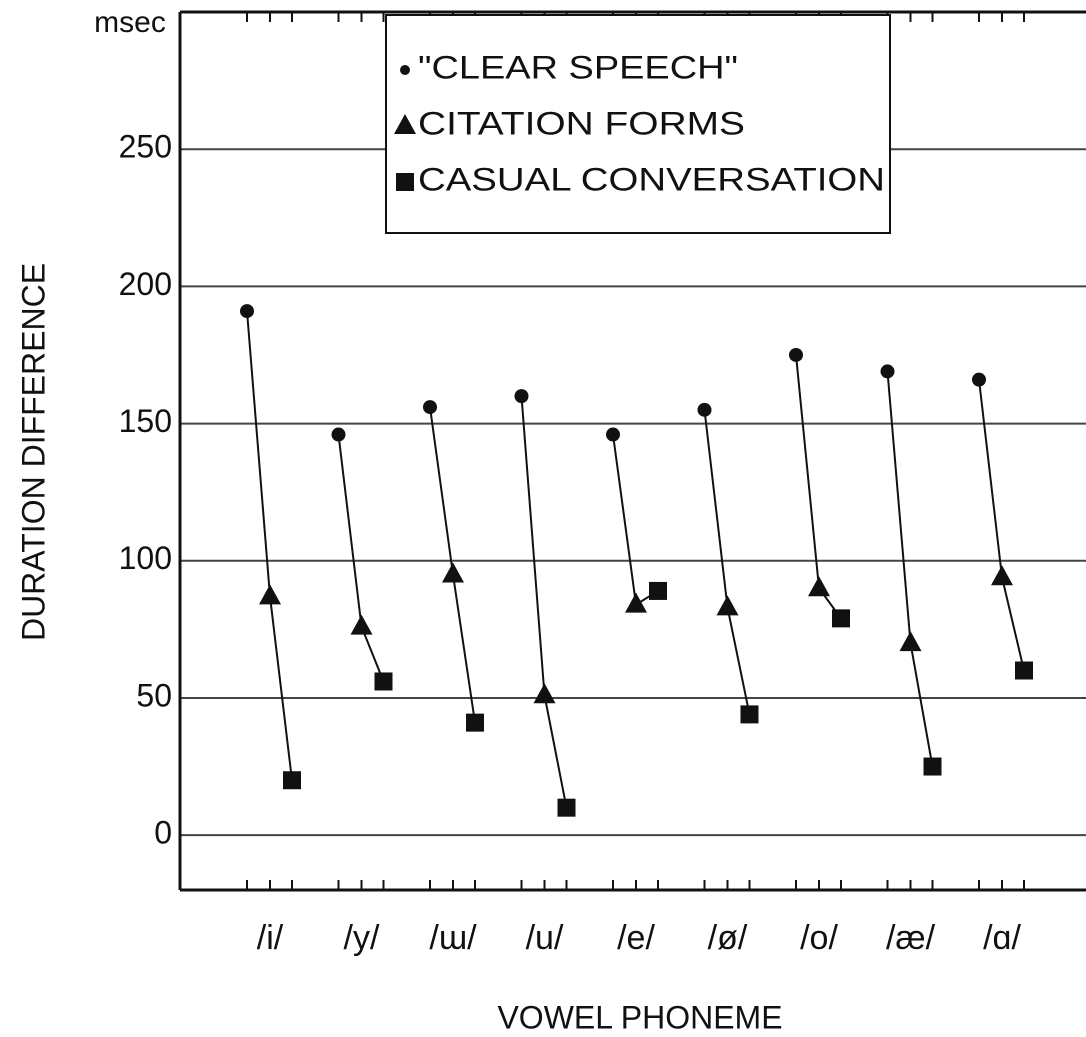 The image size is (1086, 1037). I want to click on y-tick-label: 0, so click(163, 833).